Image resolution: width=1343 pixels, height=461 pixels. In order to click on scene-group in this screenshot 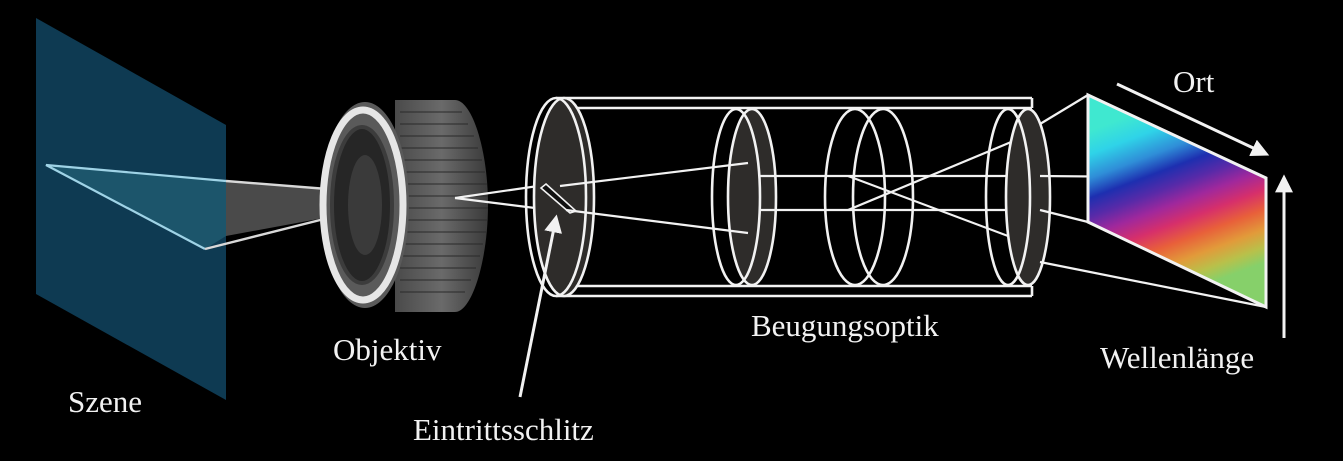, I will do `click(131, 209)`.